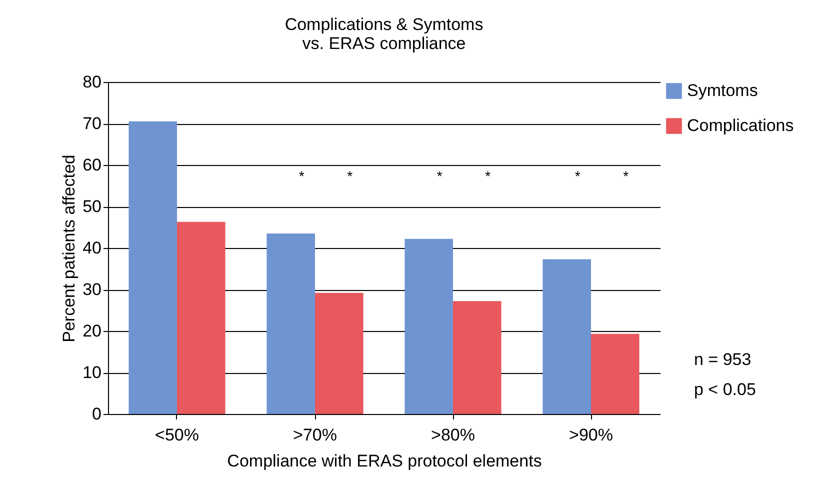 Image resolution: width=827 pixels, height=482 pixels. What do you see at coordinates (92, 289) in the screenshot?
I see `y-tick-label: 30` at bounding box center [92, 289].